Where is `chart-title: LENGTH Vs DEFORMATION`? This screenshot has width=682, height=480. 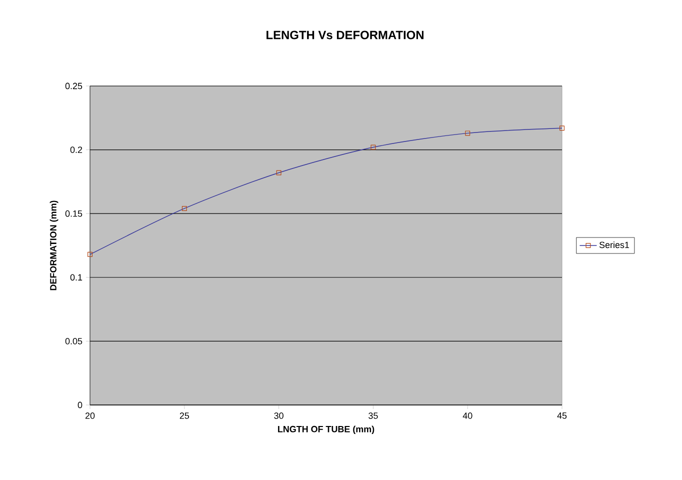 chart-title: LENGTH Vs DEFORMATION is located at coordinates (345, 35).